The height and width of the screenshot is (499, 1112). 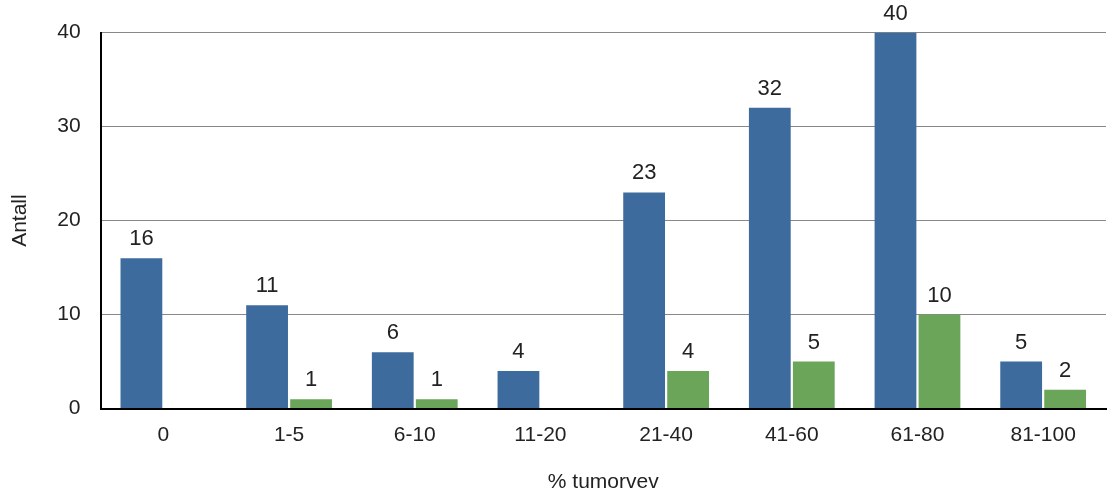 What do you see at coordinates (163, 433) in the screenshot?
I see `x-tick-label: 0` at bounding box center [163, 433].